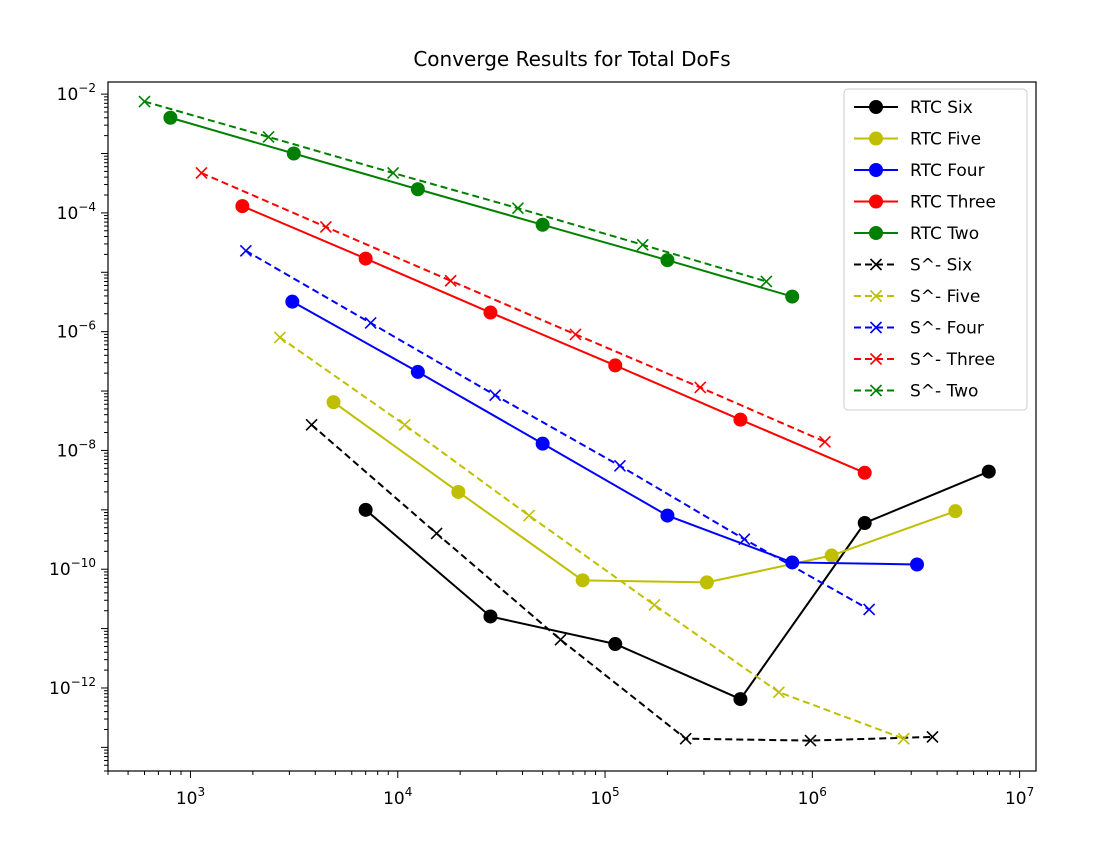  Describe the element at coordinates (72, 687) in the screenshot. I see `y-tick-label: 10−12` at that location.